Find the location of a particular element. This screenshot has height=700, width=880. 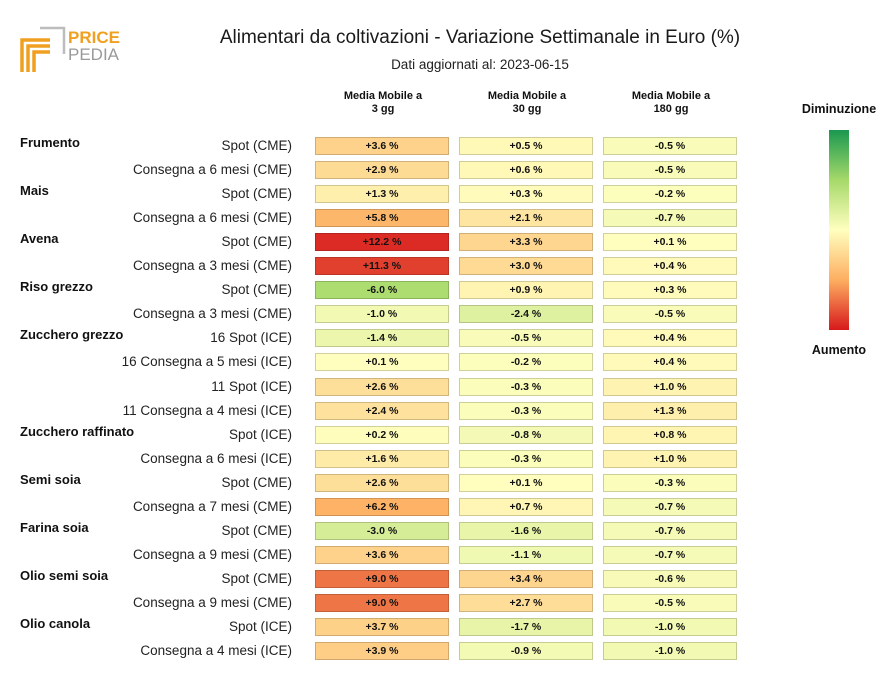

heatmap-cell: -0.9 % is located at coordinates (526, 651).